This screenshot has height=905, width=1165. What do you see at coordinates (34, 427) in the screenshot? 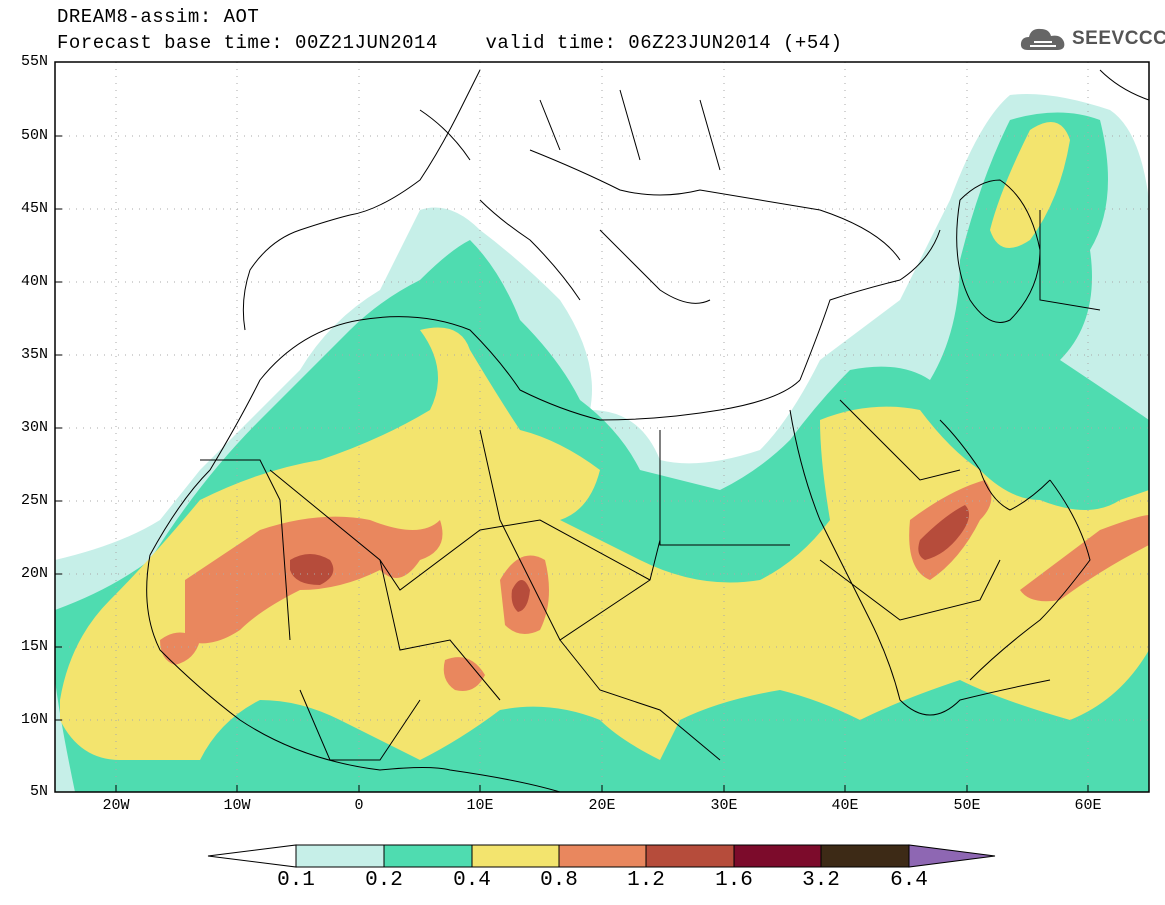
I see `lat-label: 30N` at bounding box center [34, 427].